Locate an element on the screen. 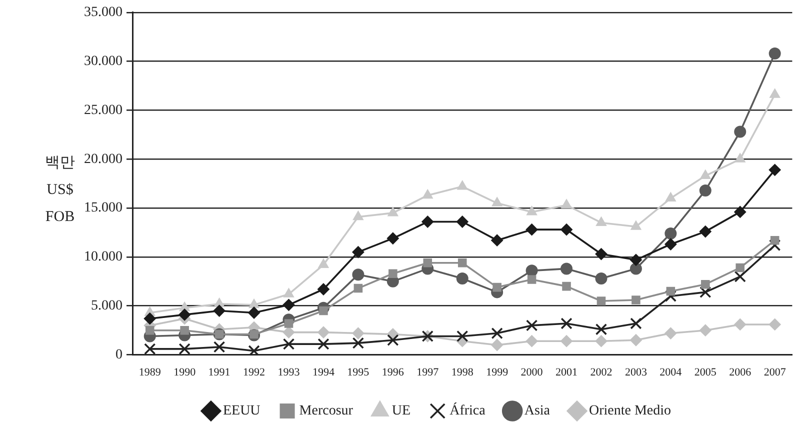 Image resolution: width=801 pixels, height=434 pixels. x-tick-label: 2005 is located at coordinates (705, 372).